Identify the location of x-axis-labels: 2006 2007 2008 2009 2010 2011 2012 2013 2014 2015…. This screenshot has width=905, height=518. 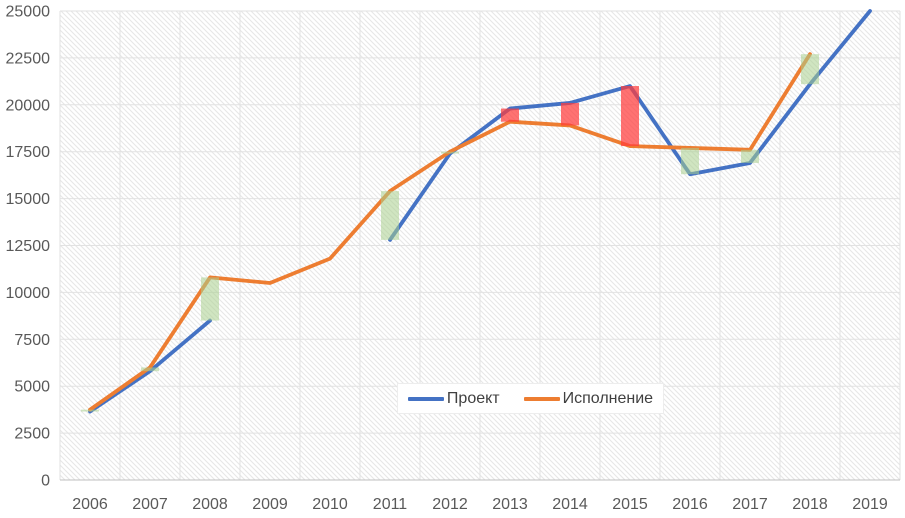
(480, 504).